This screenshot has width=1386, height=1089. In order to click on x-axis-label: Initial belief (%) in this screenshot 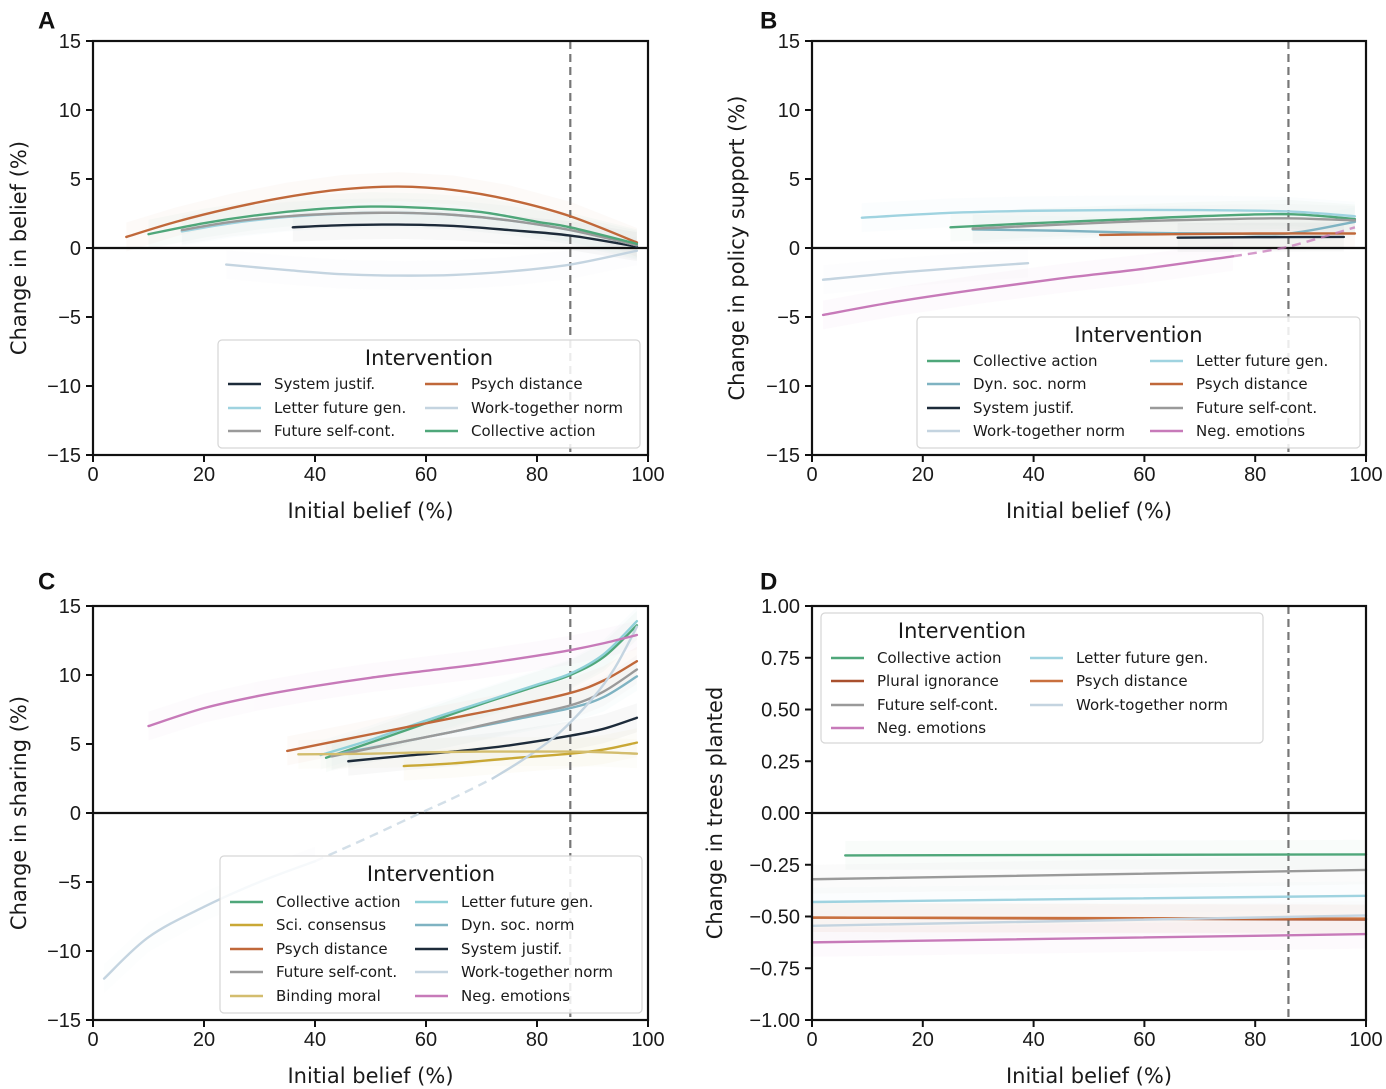, I will do `click(1089, 511)`.